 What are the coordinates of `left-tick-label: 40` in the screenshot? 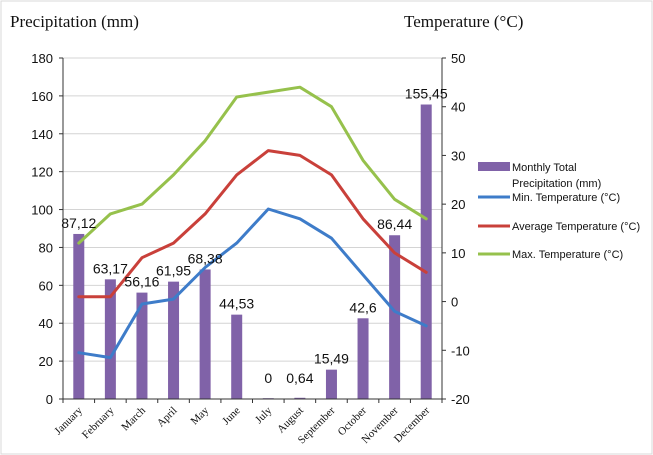 It's located at (46, 323).